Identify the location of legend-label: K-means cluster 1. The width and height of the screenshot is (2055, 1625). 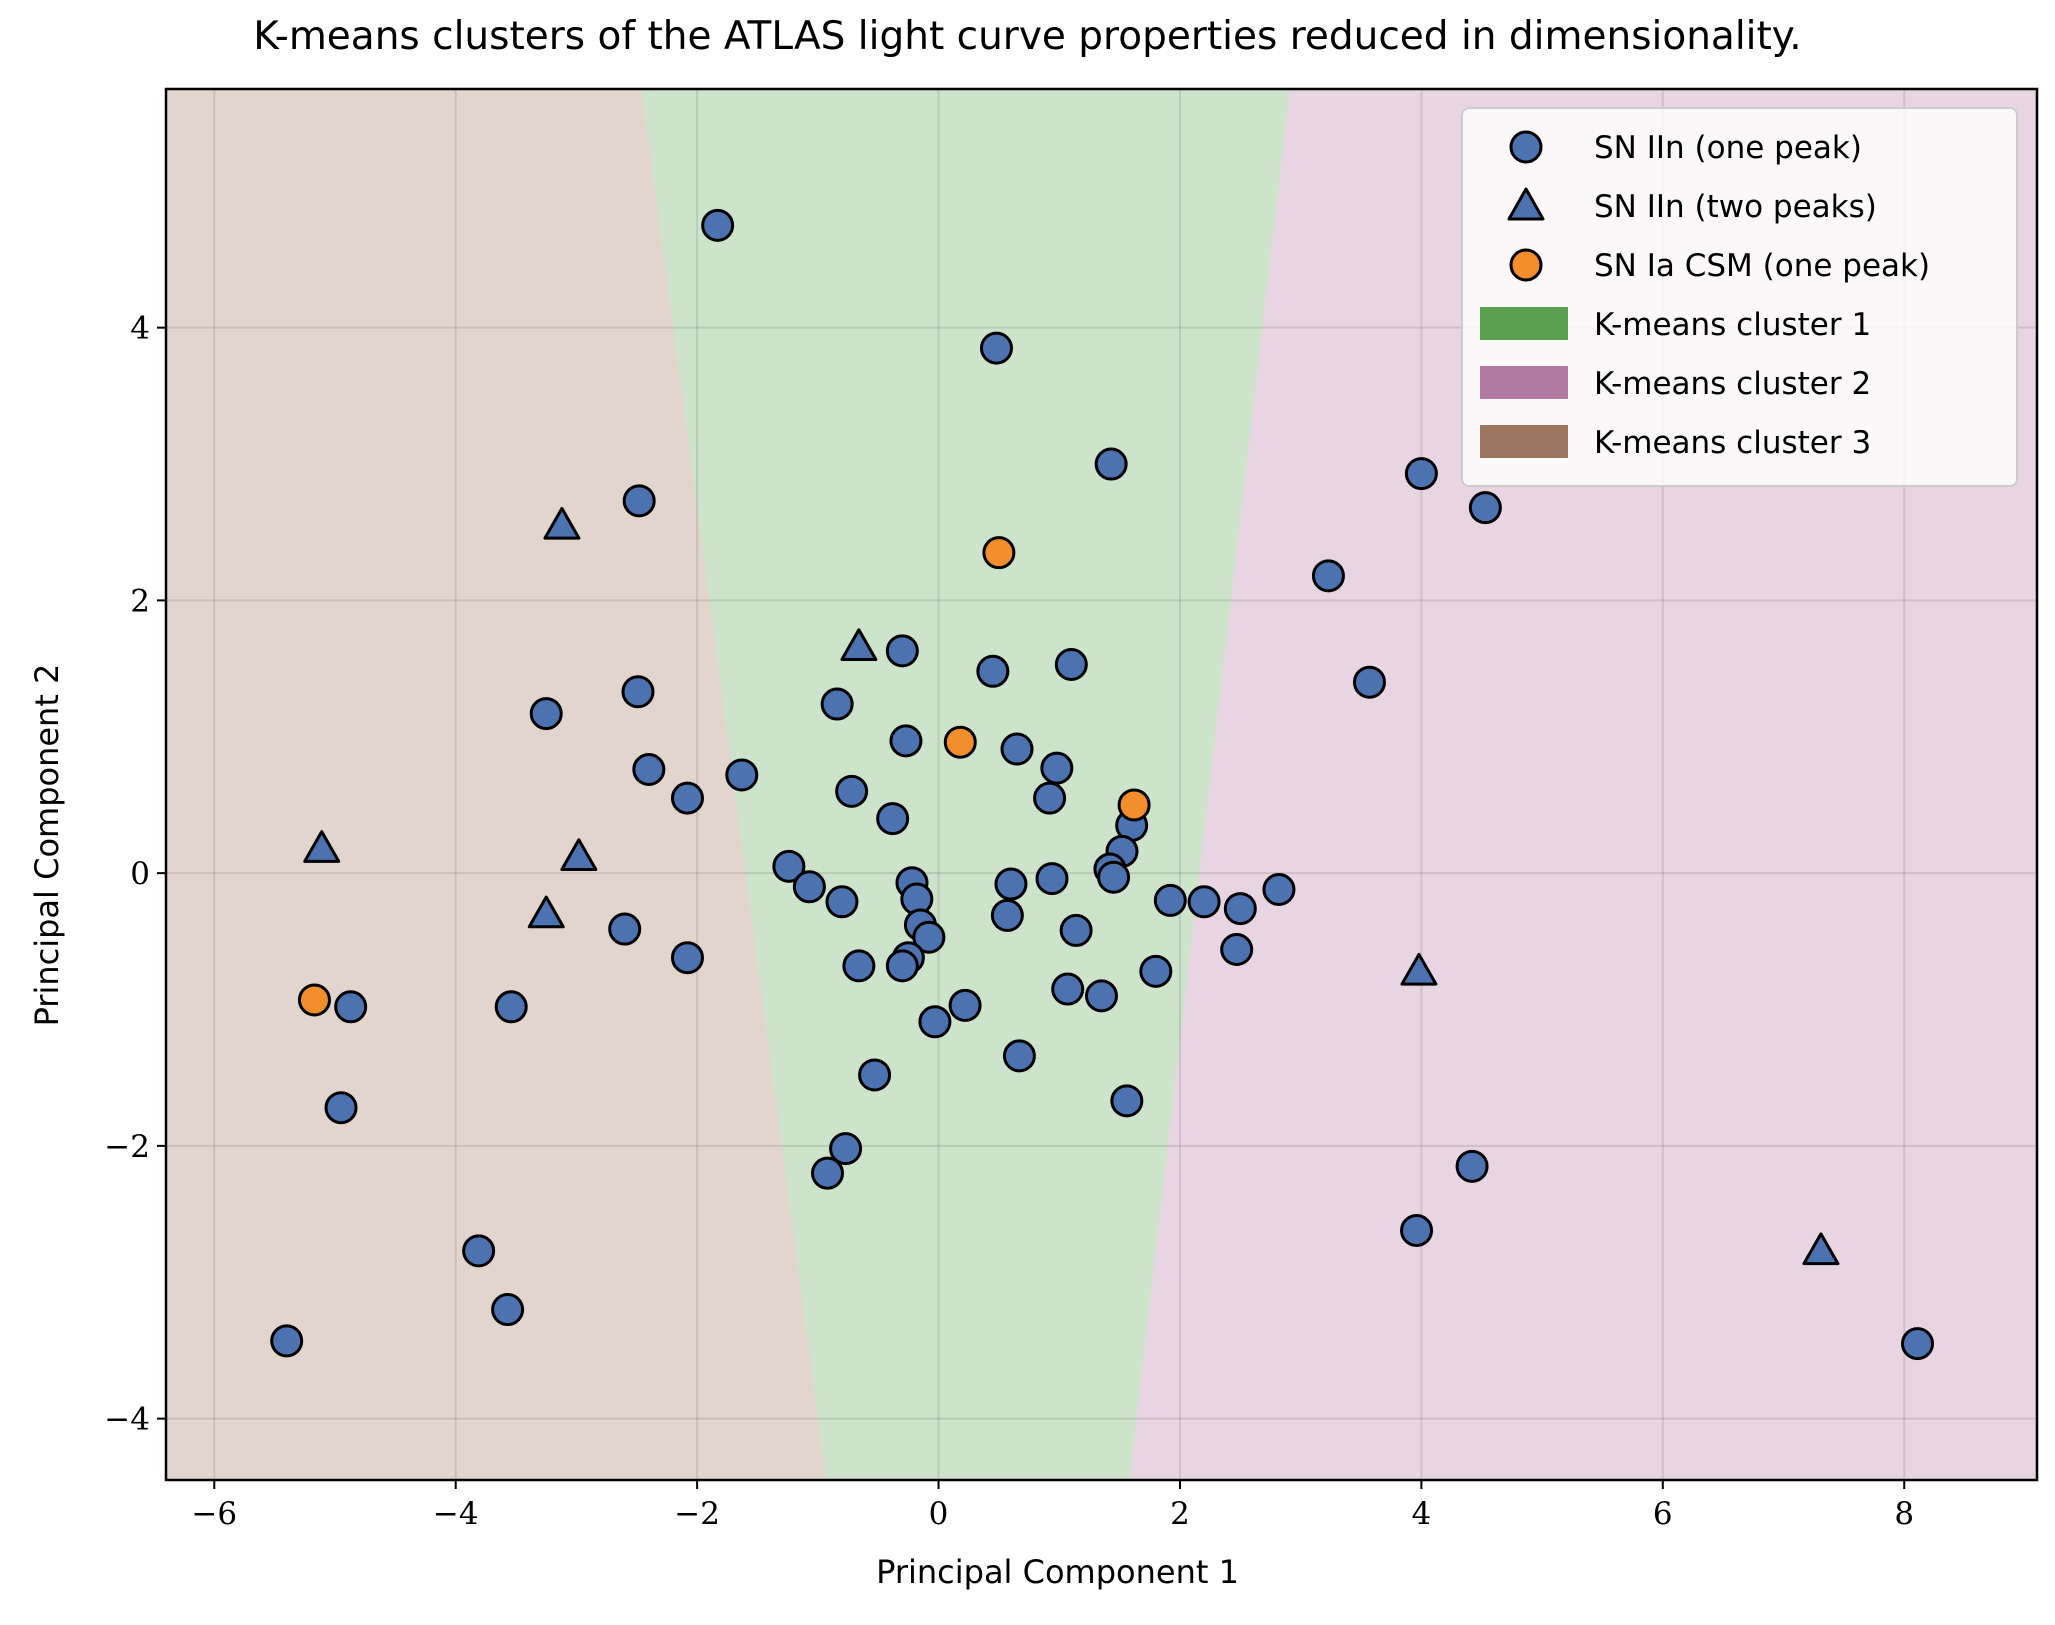
(1732, 325).